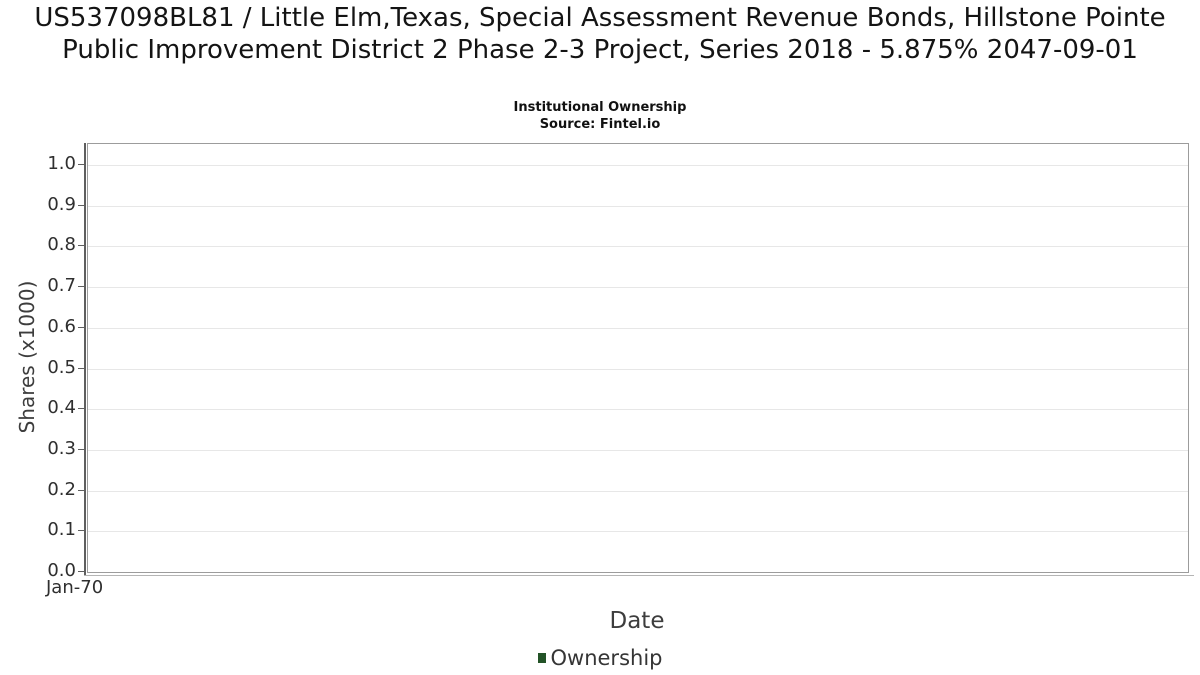 Image resolution: width=1200 pixels, height=675 pixels. What do you see at coordinates (61, 367) in the screenshot?
I see `y-tick-label: 0.5` at bounding box center [61, 367].